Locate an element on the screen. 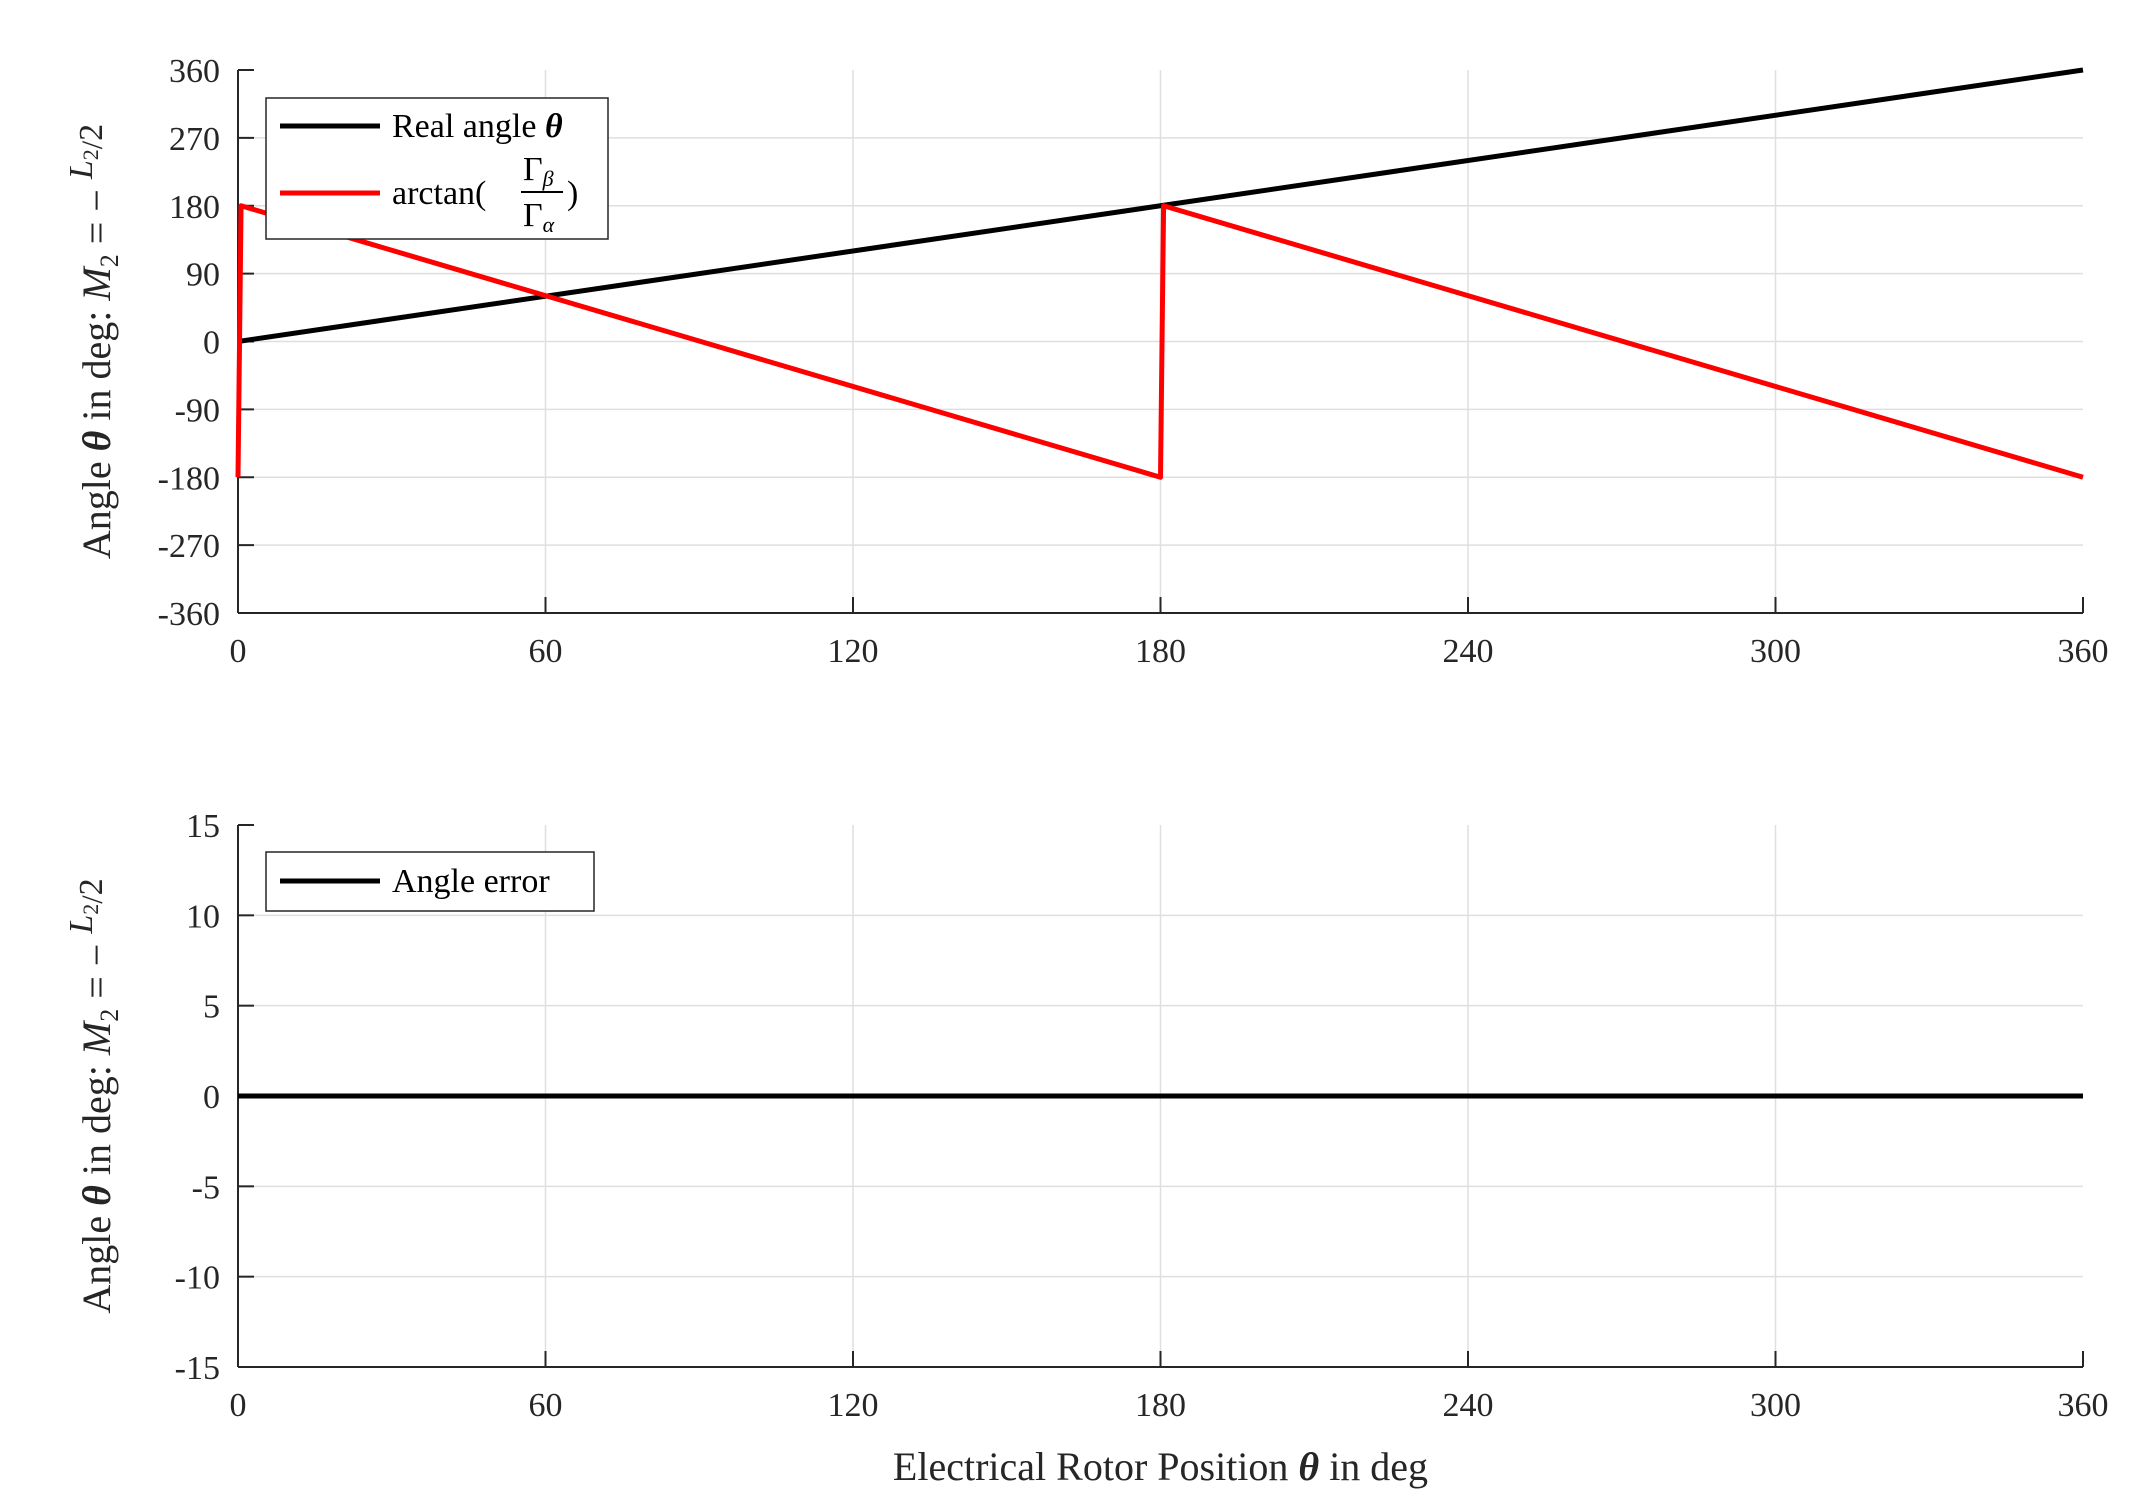 Image resolution: width=2150 pixels, height=1508 pixels. legend-fraction-numerator: Γβ is located at coordinates (538, 171).